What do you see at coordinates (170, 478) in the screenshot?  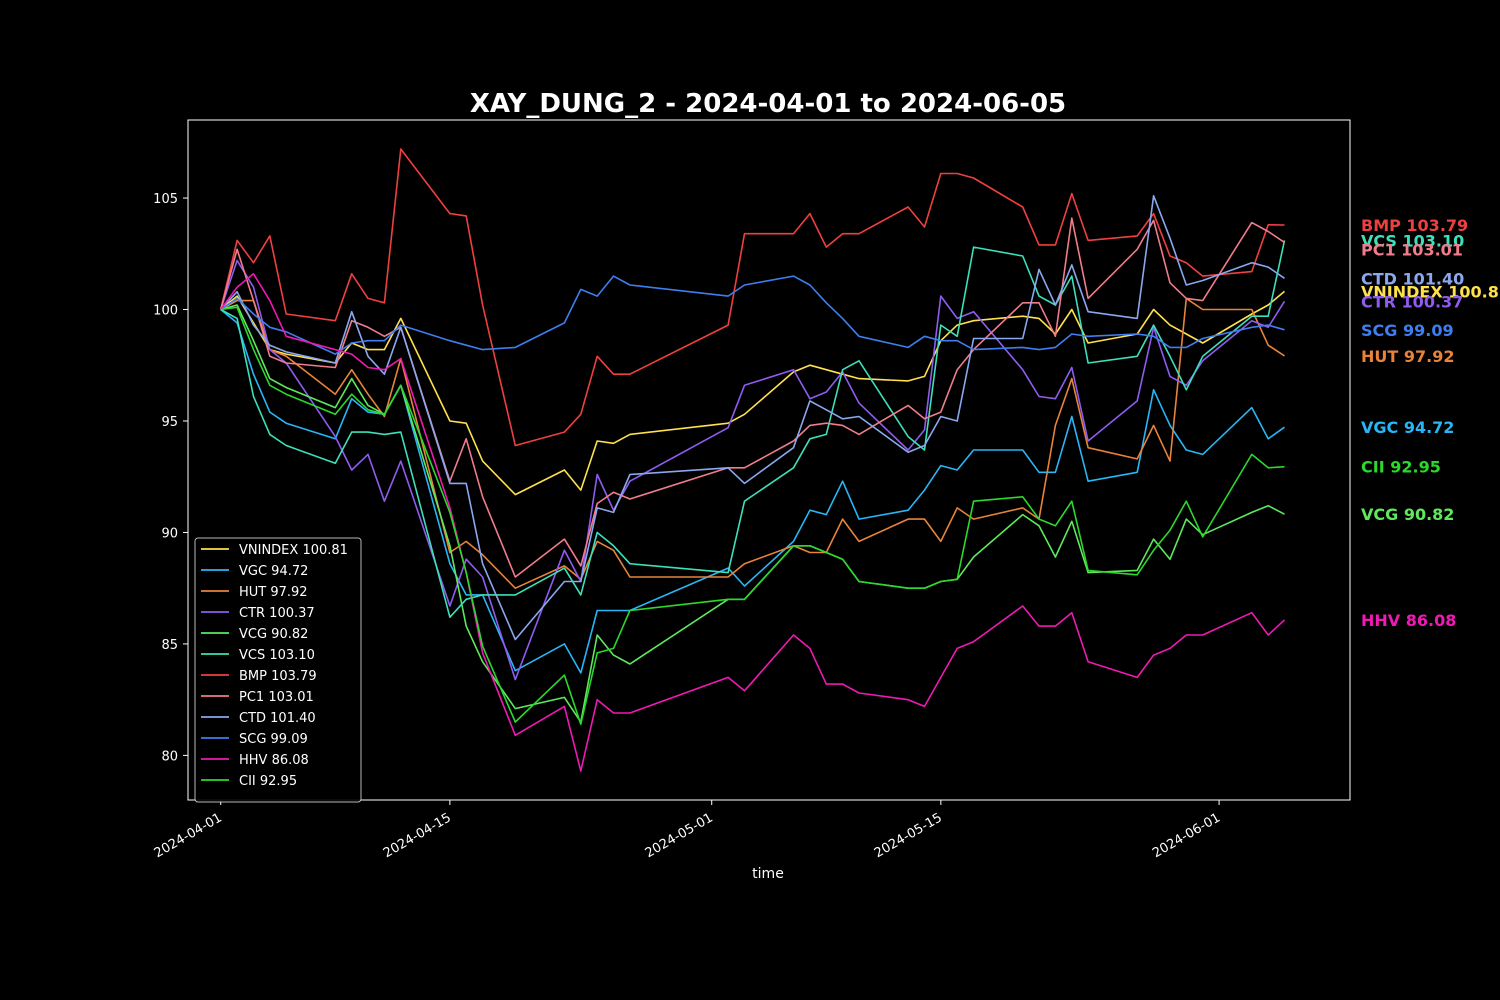 I see `y-axis: 80 85 90 95 100 105` at bounding box center [170, 478].